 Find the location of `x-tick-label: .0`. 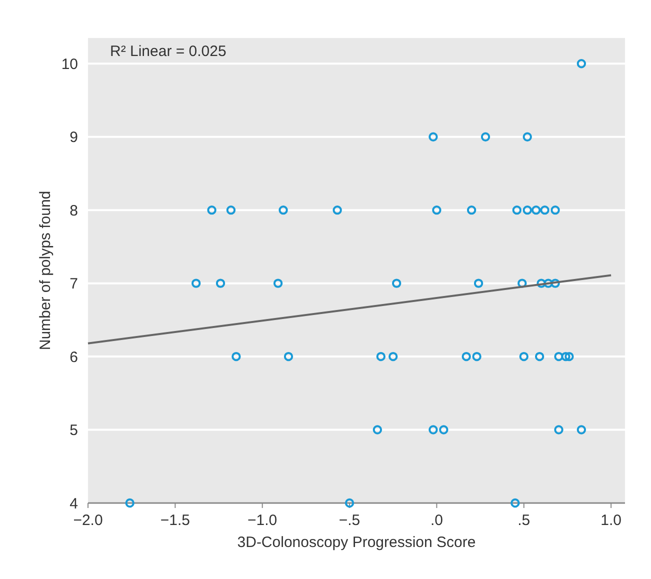

x-tick-label: .0 is located at coordinates (436, 520).